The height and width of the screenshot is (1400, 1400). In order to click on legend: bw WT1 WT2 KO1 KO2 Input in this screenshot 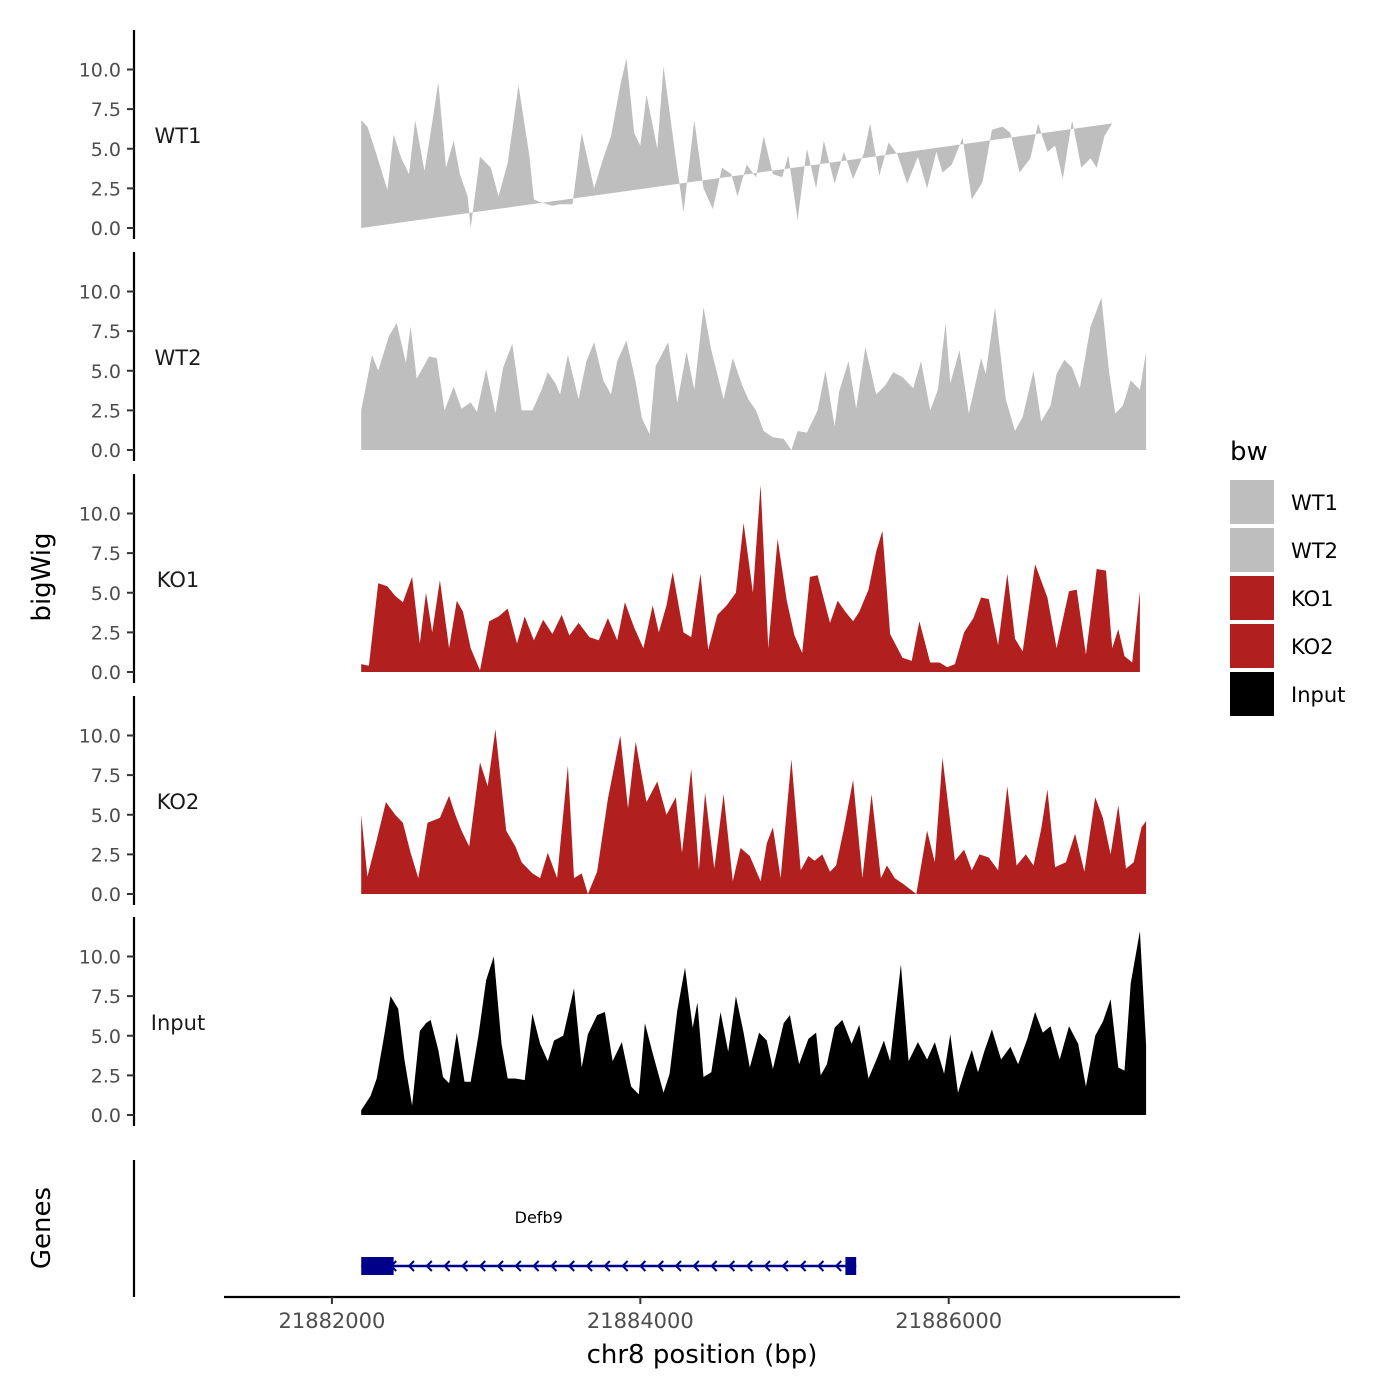, I will do `click(1287, 576)`.